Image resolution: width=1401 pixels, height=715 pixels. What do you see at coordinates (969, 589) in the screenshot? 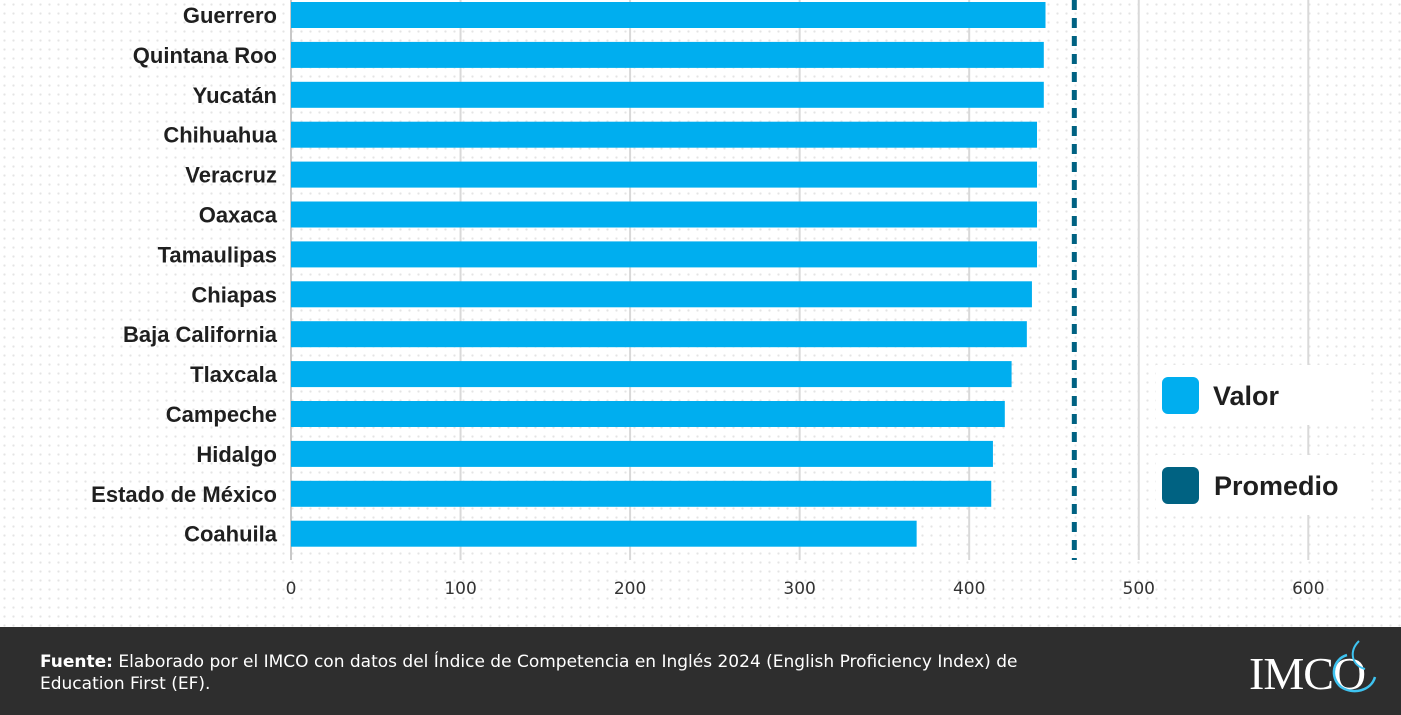
I see `x-tick-label: 400` at bounding box center [969, 589].